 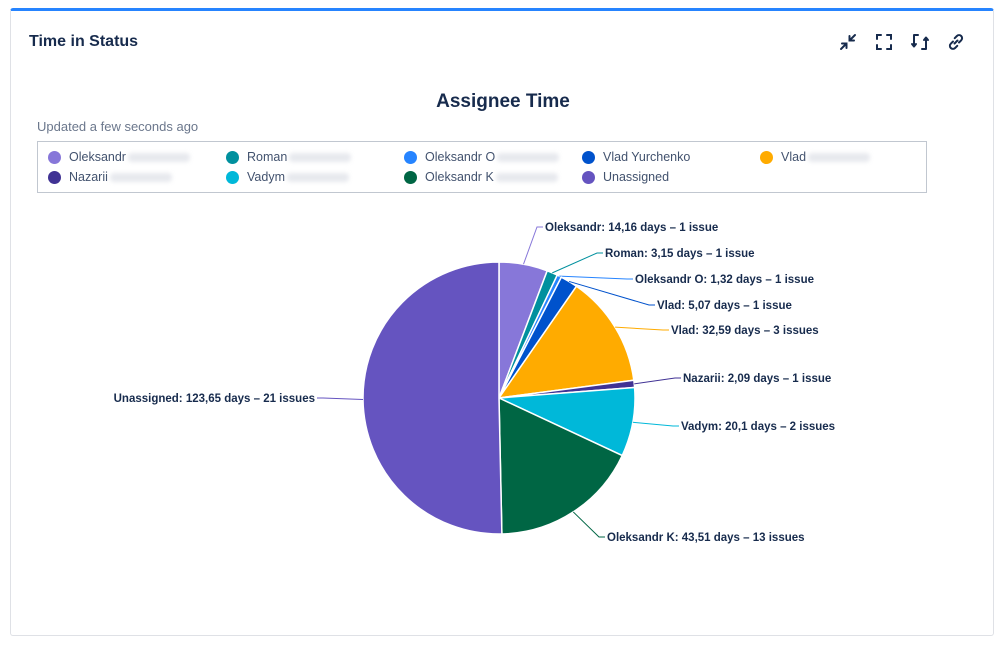 I want to click on panel-title: Time in Status, so click(x=84, y=41).